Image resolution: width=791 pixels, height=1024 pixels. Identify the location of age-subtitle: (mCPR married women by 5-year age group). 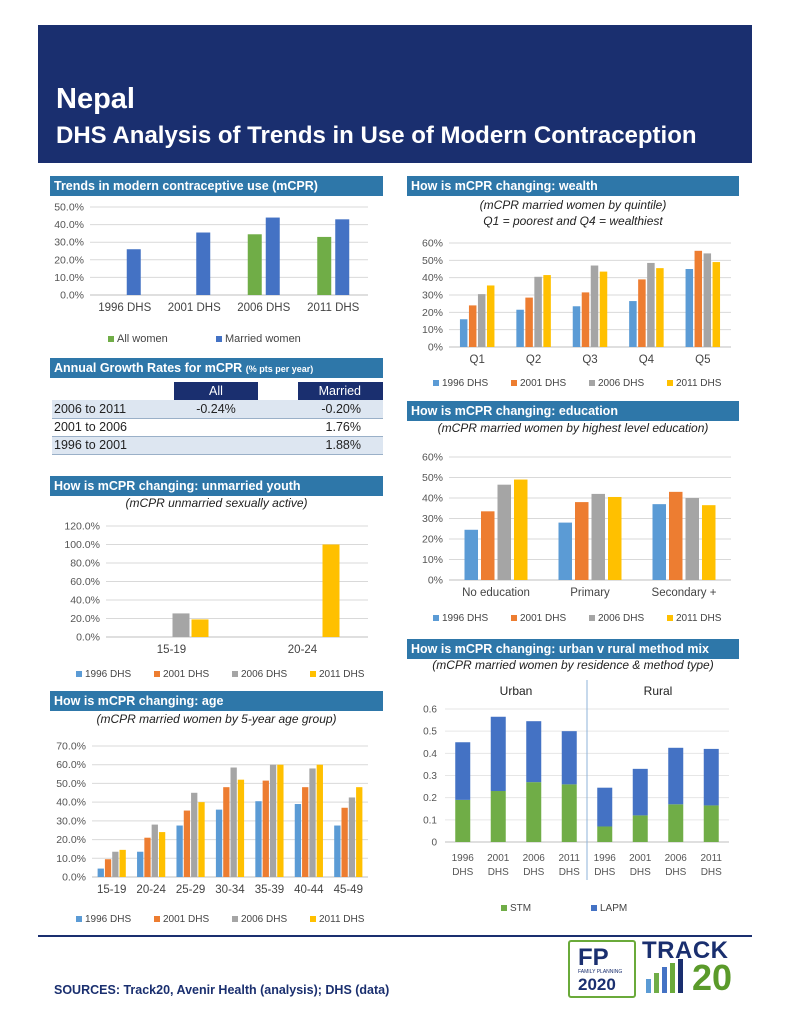
(216, 719).